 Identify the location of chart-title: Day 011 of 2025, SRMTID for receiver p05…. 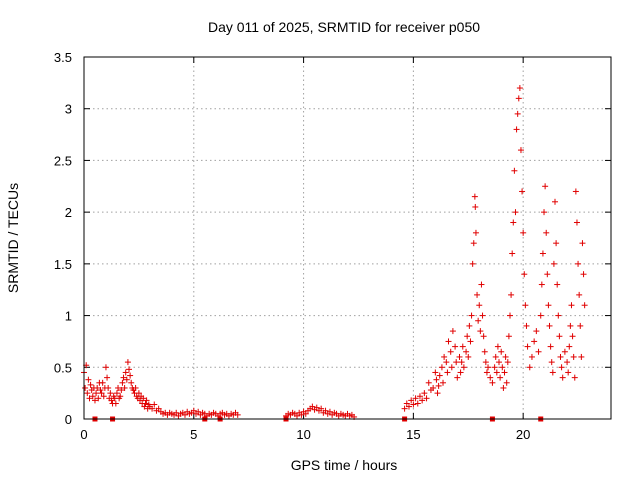
(344, 27).